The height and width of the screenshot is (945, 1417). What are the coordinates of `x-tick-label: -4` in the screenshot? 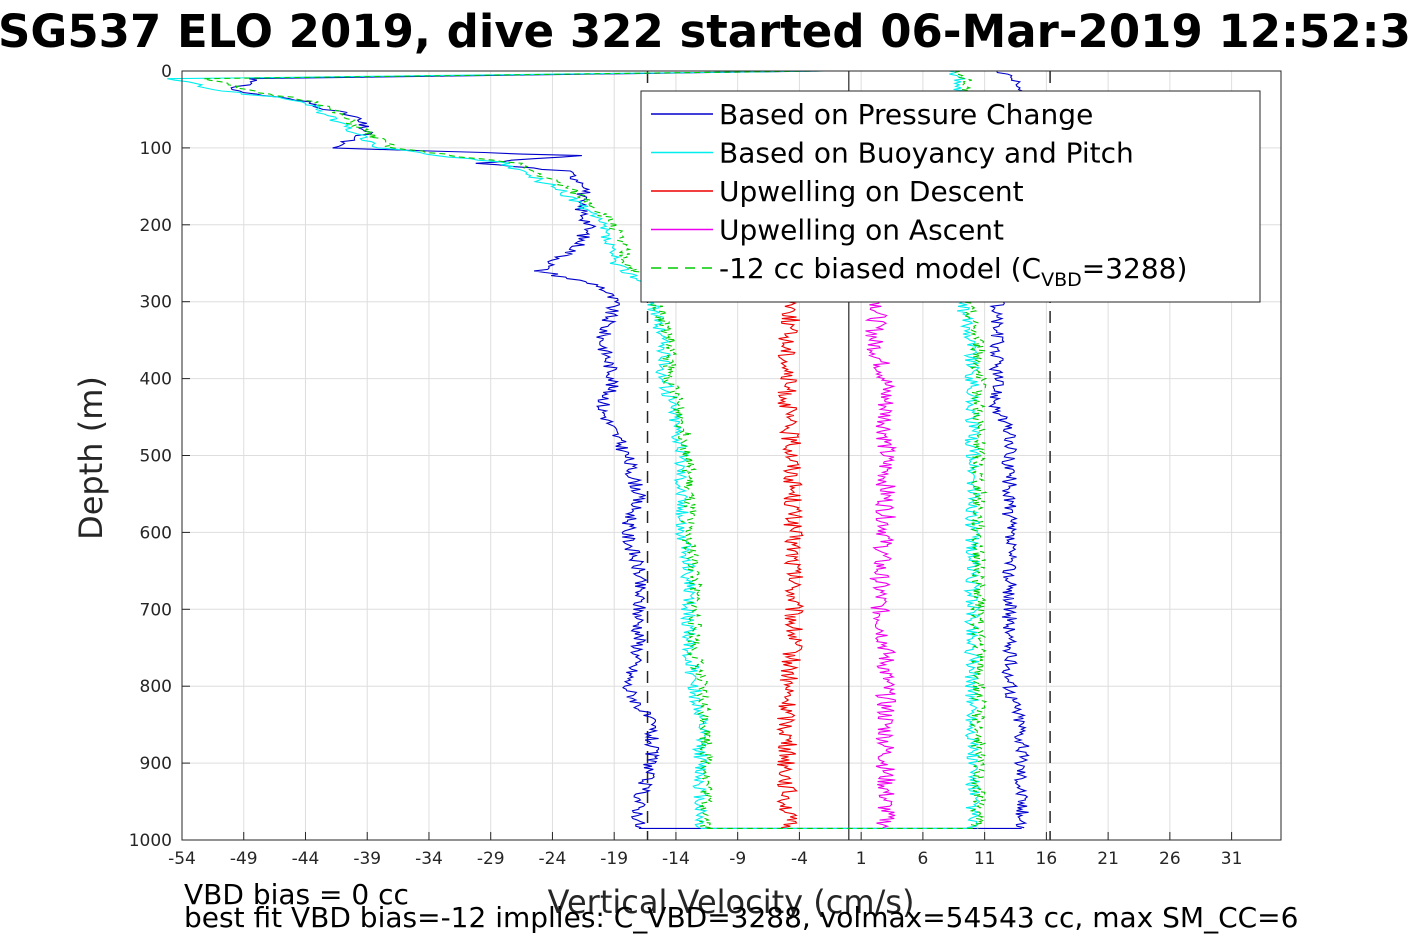 It's located at (799, 859).